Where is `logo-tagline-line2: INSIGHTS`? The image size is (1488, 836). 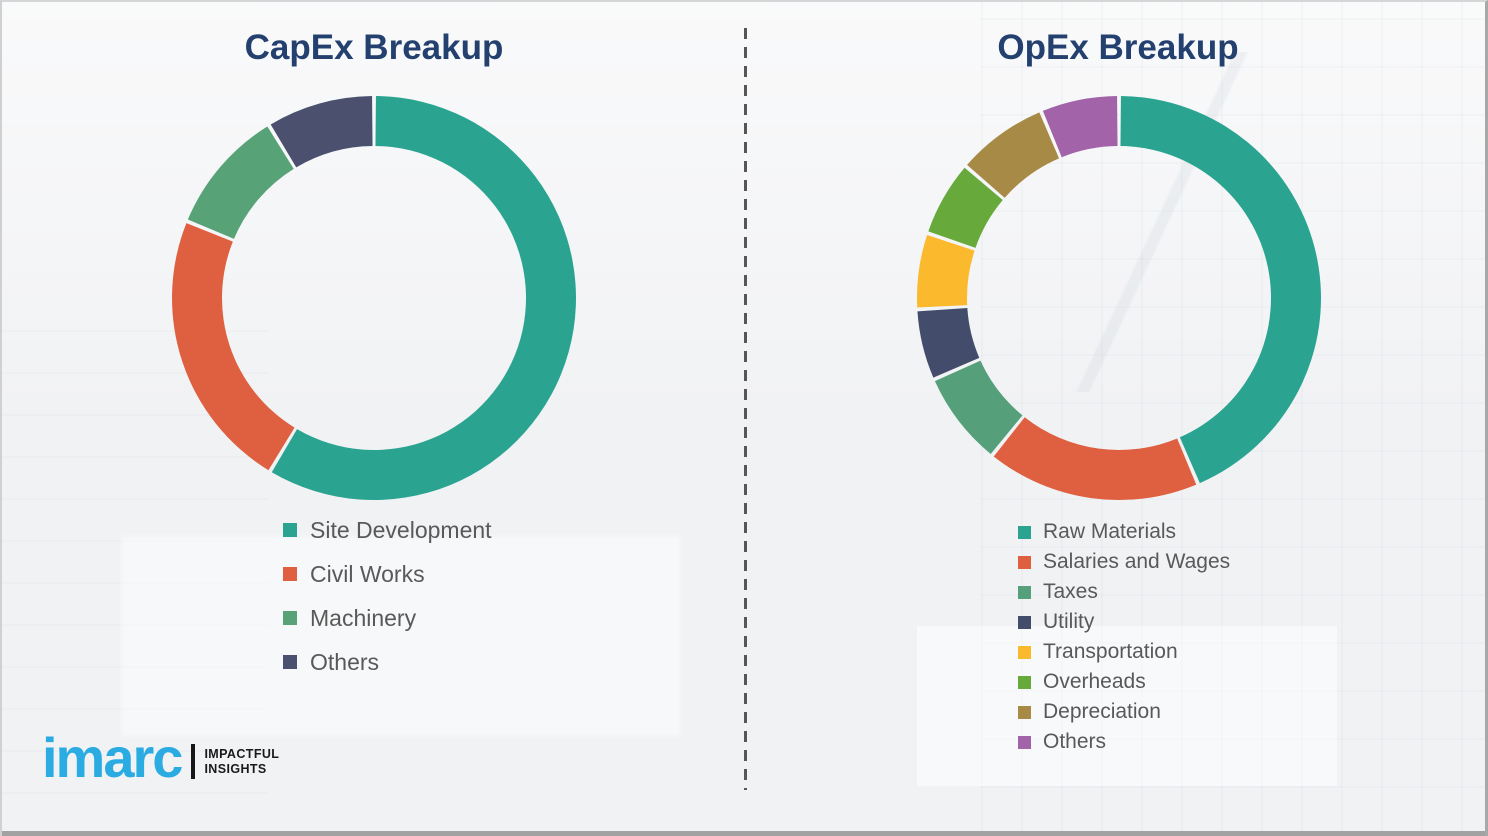 logo-tagline-line2: INSIGHTS is located at coordinates (235, 769).